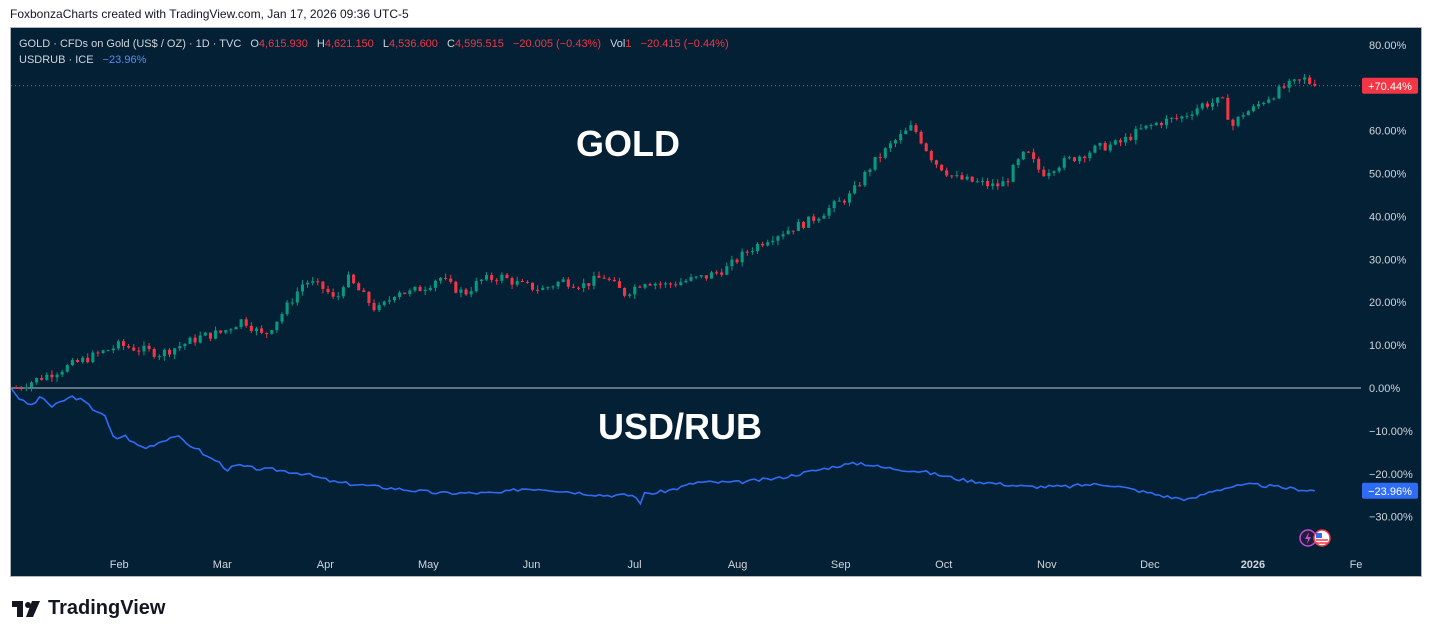 This screenshot has width=1433, height=638. I want to click on volume-change: −20.415 (−0.44%), so click(684, 44).